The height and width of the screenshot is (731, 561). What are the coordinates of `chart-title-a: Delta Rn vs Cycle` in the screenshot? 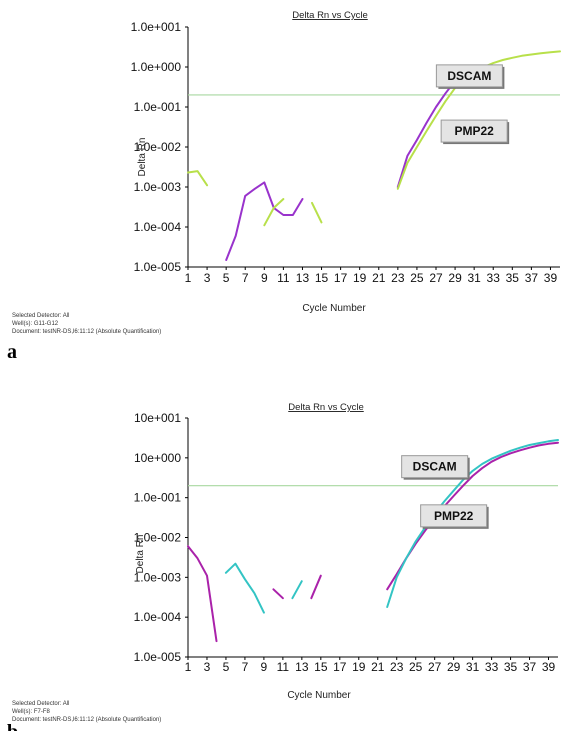 It's located at (330, 15).